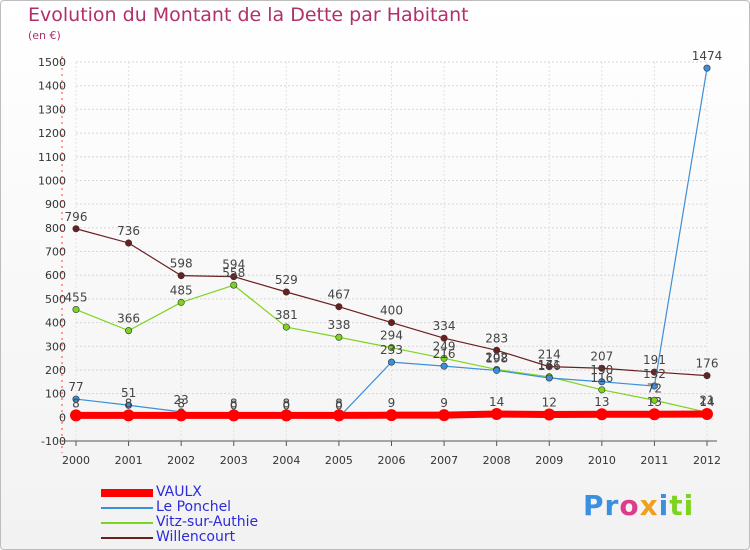 The width and height of the screenshot is (750, 550). Describe the element at coordinates (496, 413) in the screenshot. I see `data-point-vaulx-2008` at that location.